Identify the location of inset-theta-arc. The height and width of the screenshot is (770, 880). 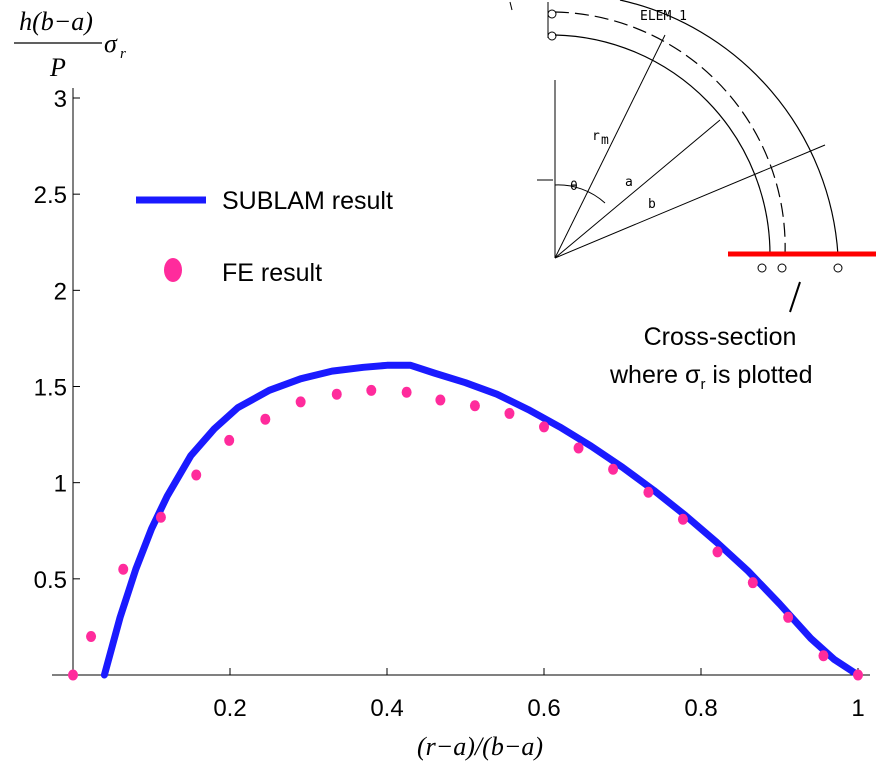
(580, 194).